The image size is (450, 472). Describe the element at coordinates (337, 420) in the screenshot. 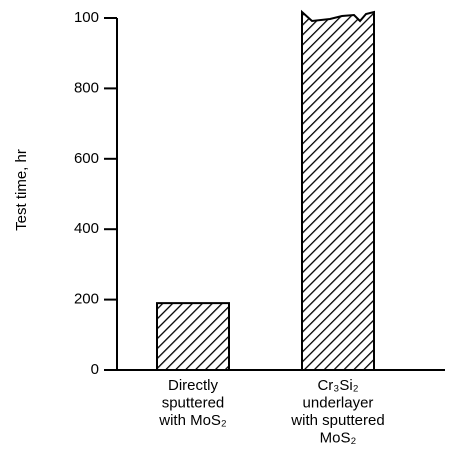

I see `x-tick-label: with sputtered` at that location.